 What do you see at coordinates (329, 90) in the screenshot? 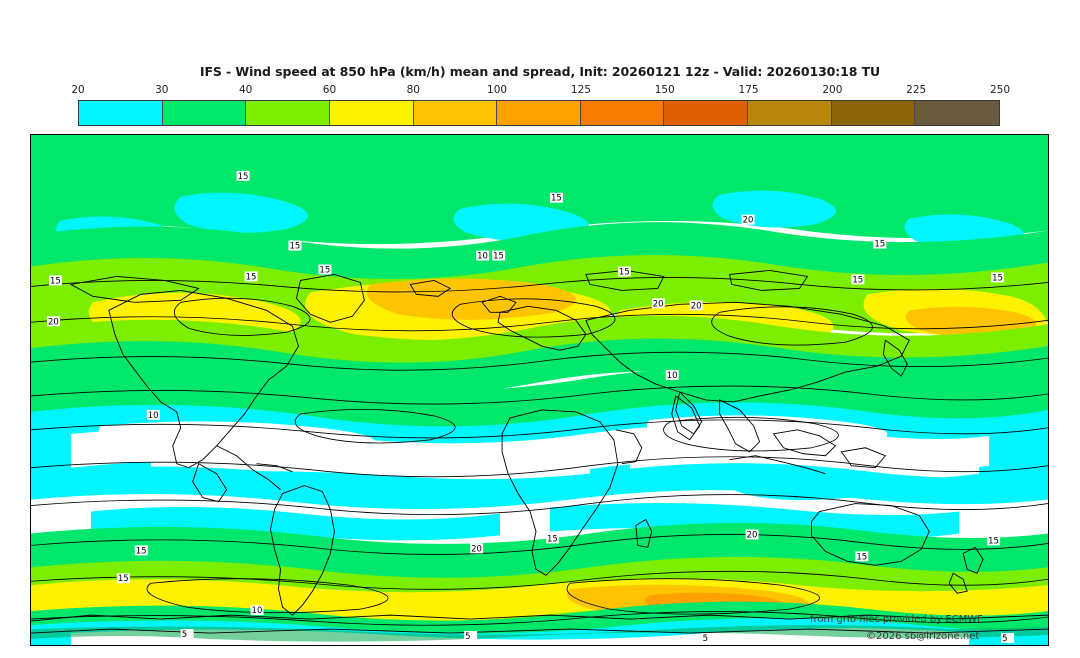
I see `colorbar-tick-60: 60` at bounding box center [329, 90].